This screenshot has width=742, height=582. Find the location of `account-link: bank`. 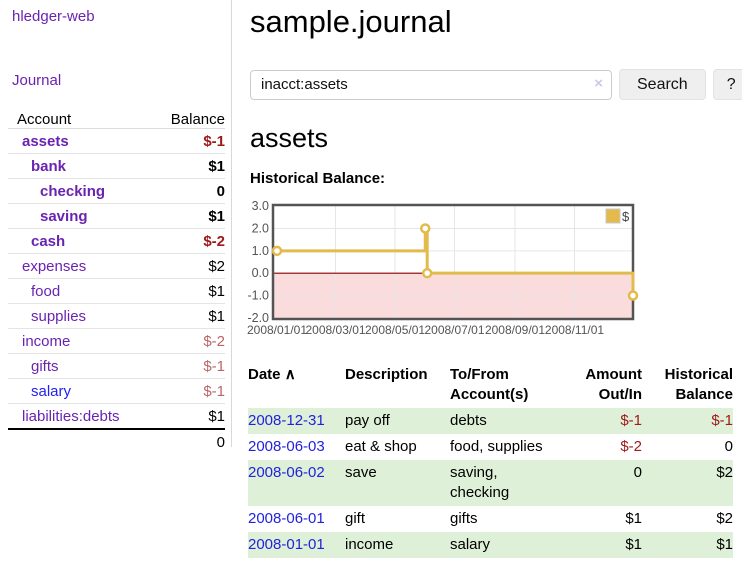

account-link: bank is located at coordinates (49, 166).